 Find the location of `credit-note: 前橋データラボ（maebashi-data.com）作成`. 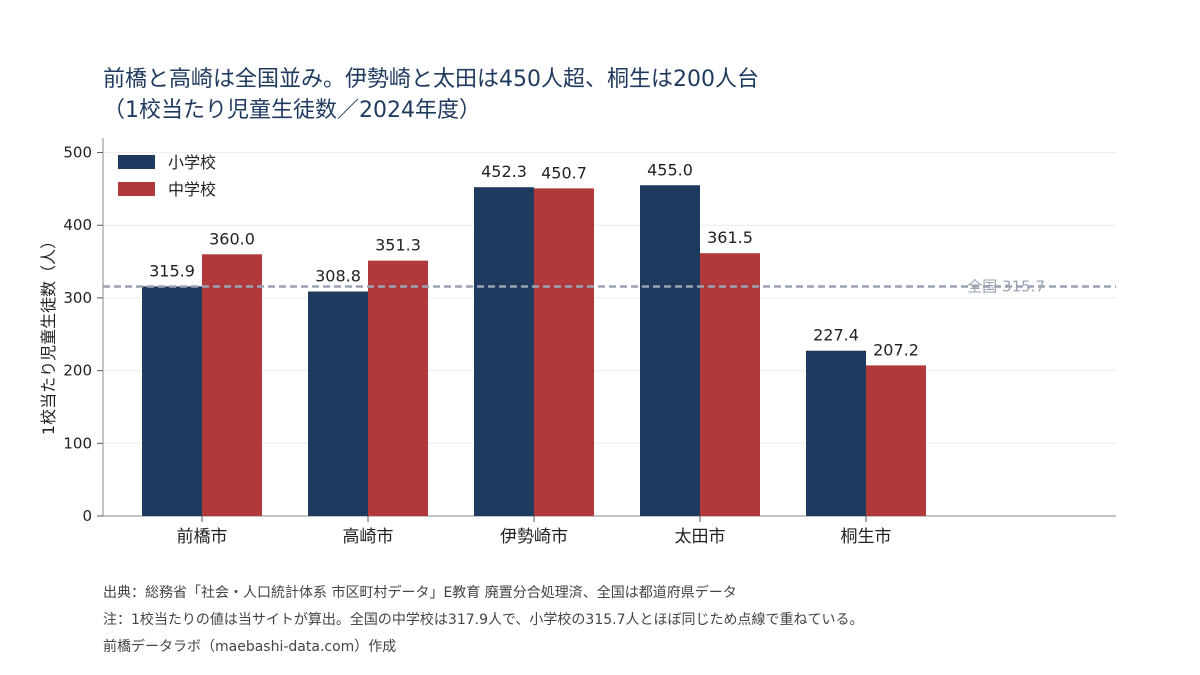

credit-note: 前橋データラボ（maebashi-data.com）作成 is located at coordinates (249, 646).